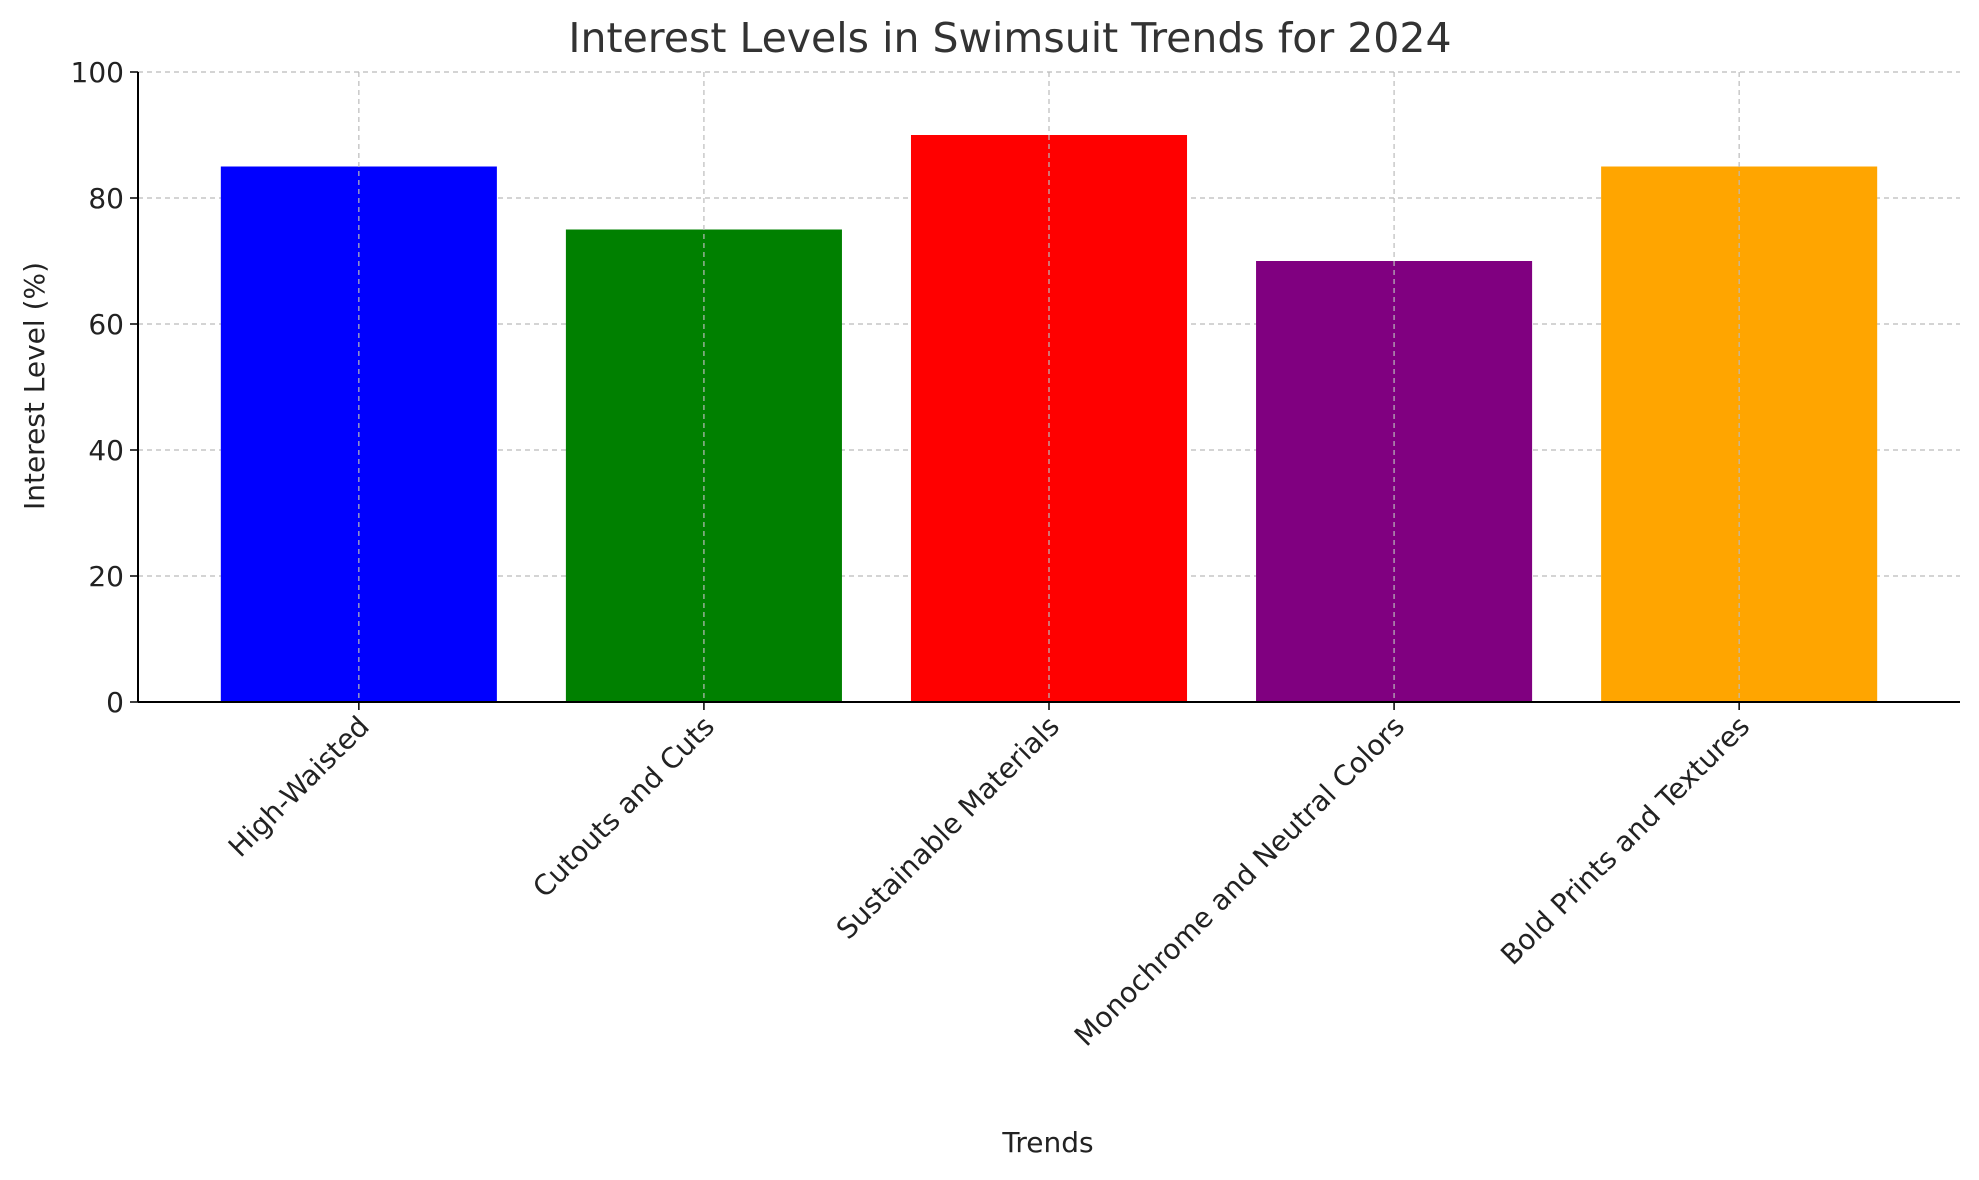  I want to click on x-tick-label: High-Waisted, so click(299, 787).